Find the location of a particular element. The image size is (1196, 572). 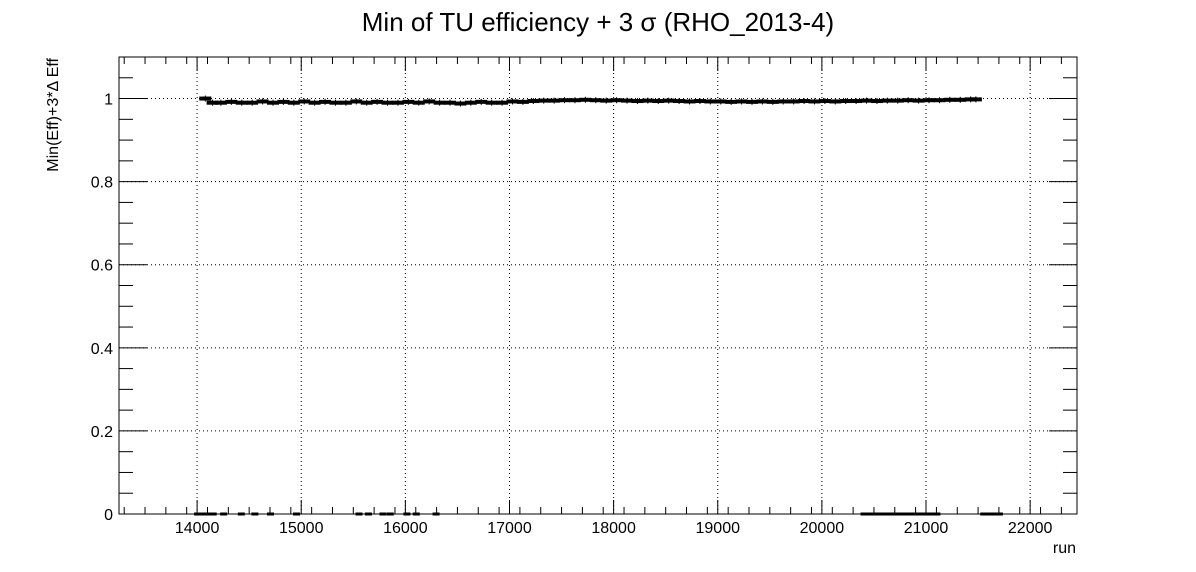

chart-title: Min of TU efficiency + 3 σ (RHO_2013-4) is located at coordinates (598, 22).